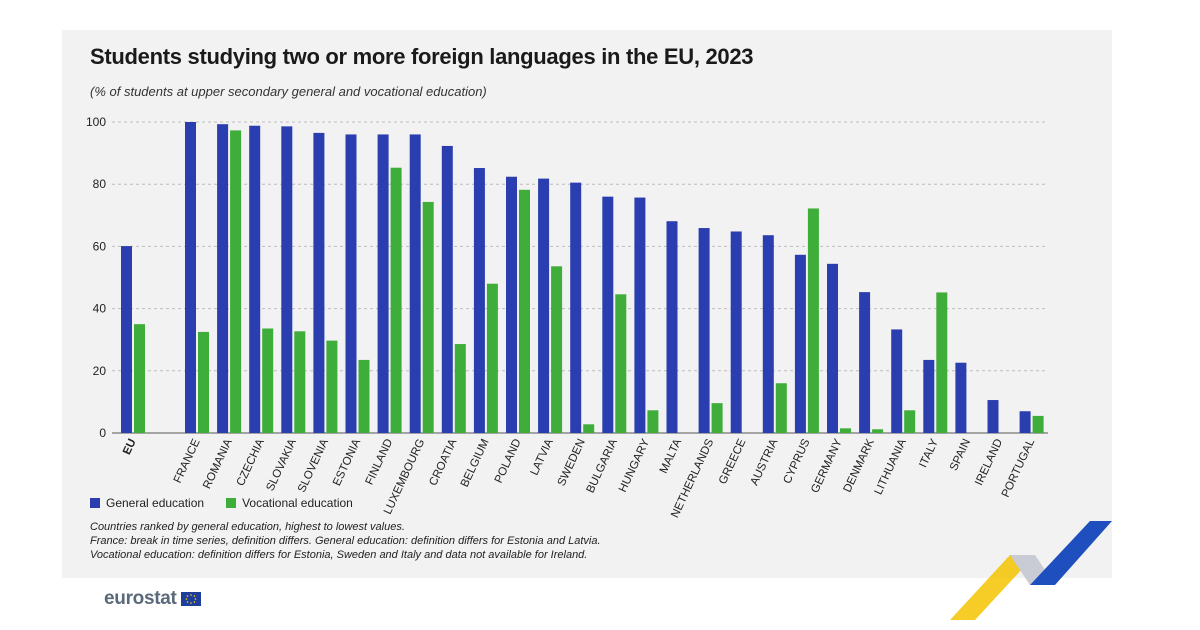 This screenshot has height=630, width=1200. I want to click on eu-flag-icon, so click(190, 599).